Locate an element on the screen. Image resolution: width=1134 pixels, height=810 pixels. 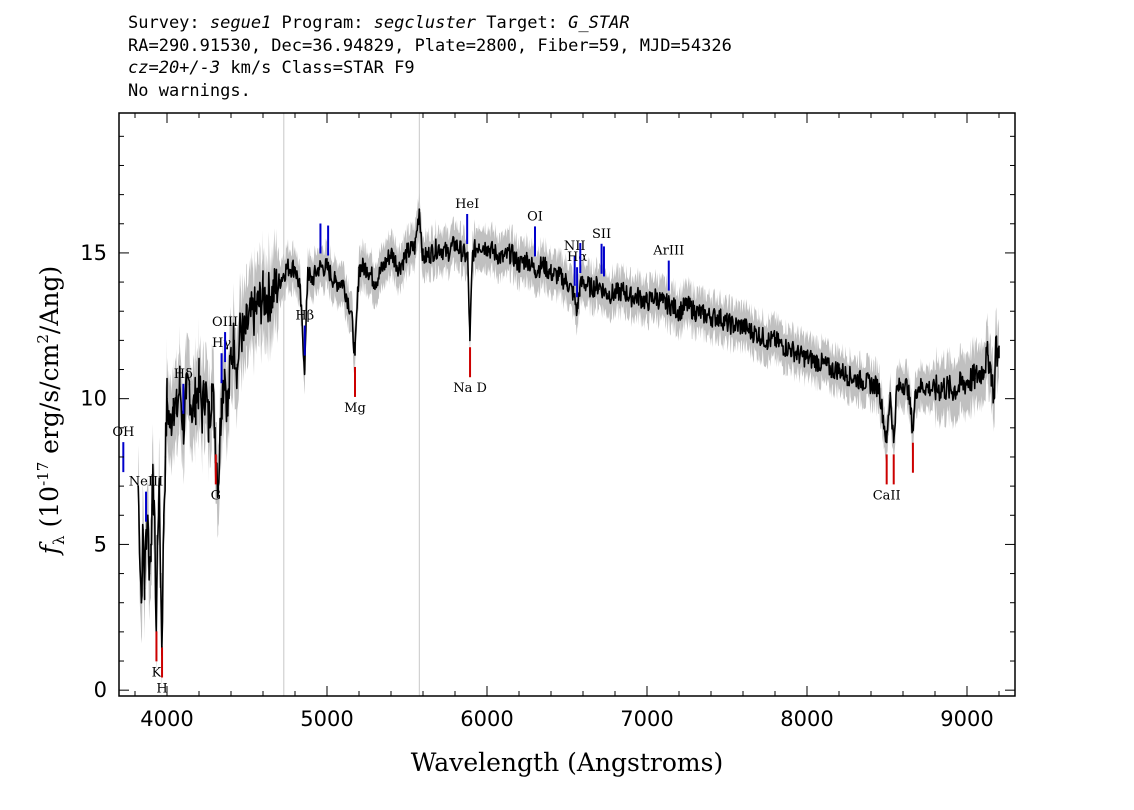
redshift-value: cz=20+/-3 is located at coordinates (174, 68).